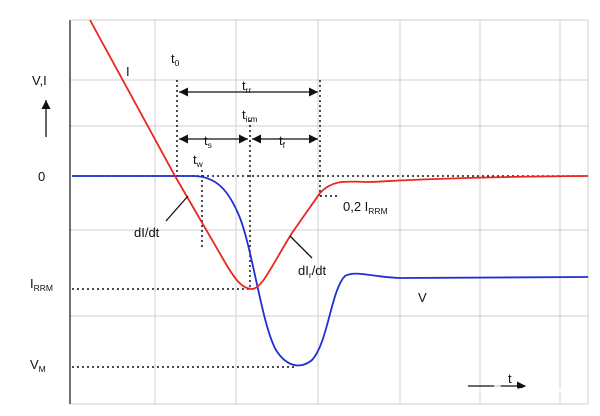  I want to click on irrm-fraction-label: 0,2 IRRM, so click(365, 207).